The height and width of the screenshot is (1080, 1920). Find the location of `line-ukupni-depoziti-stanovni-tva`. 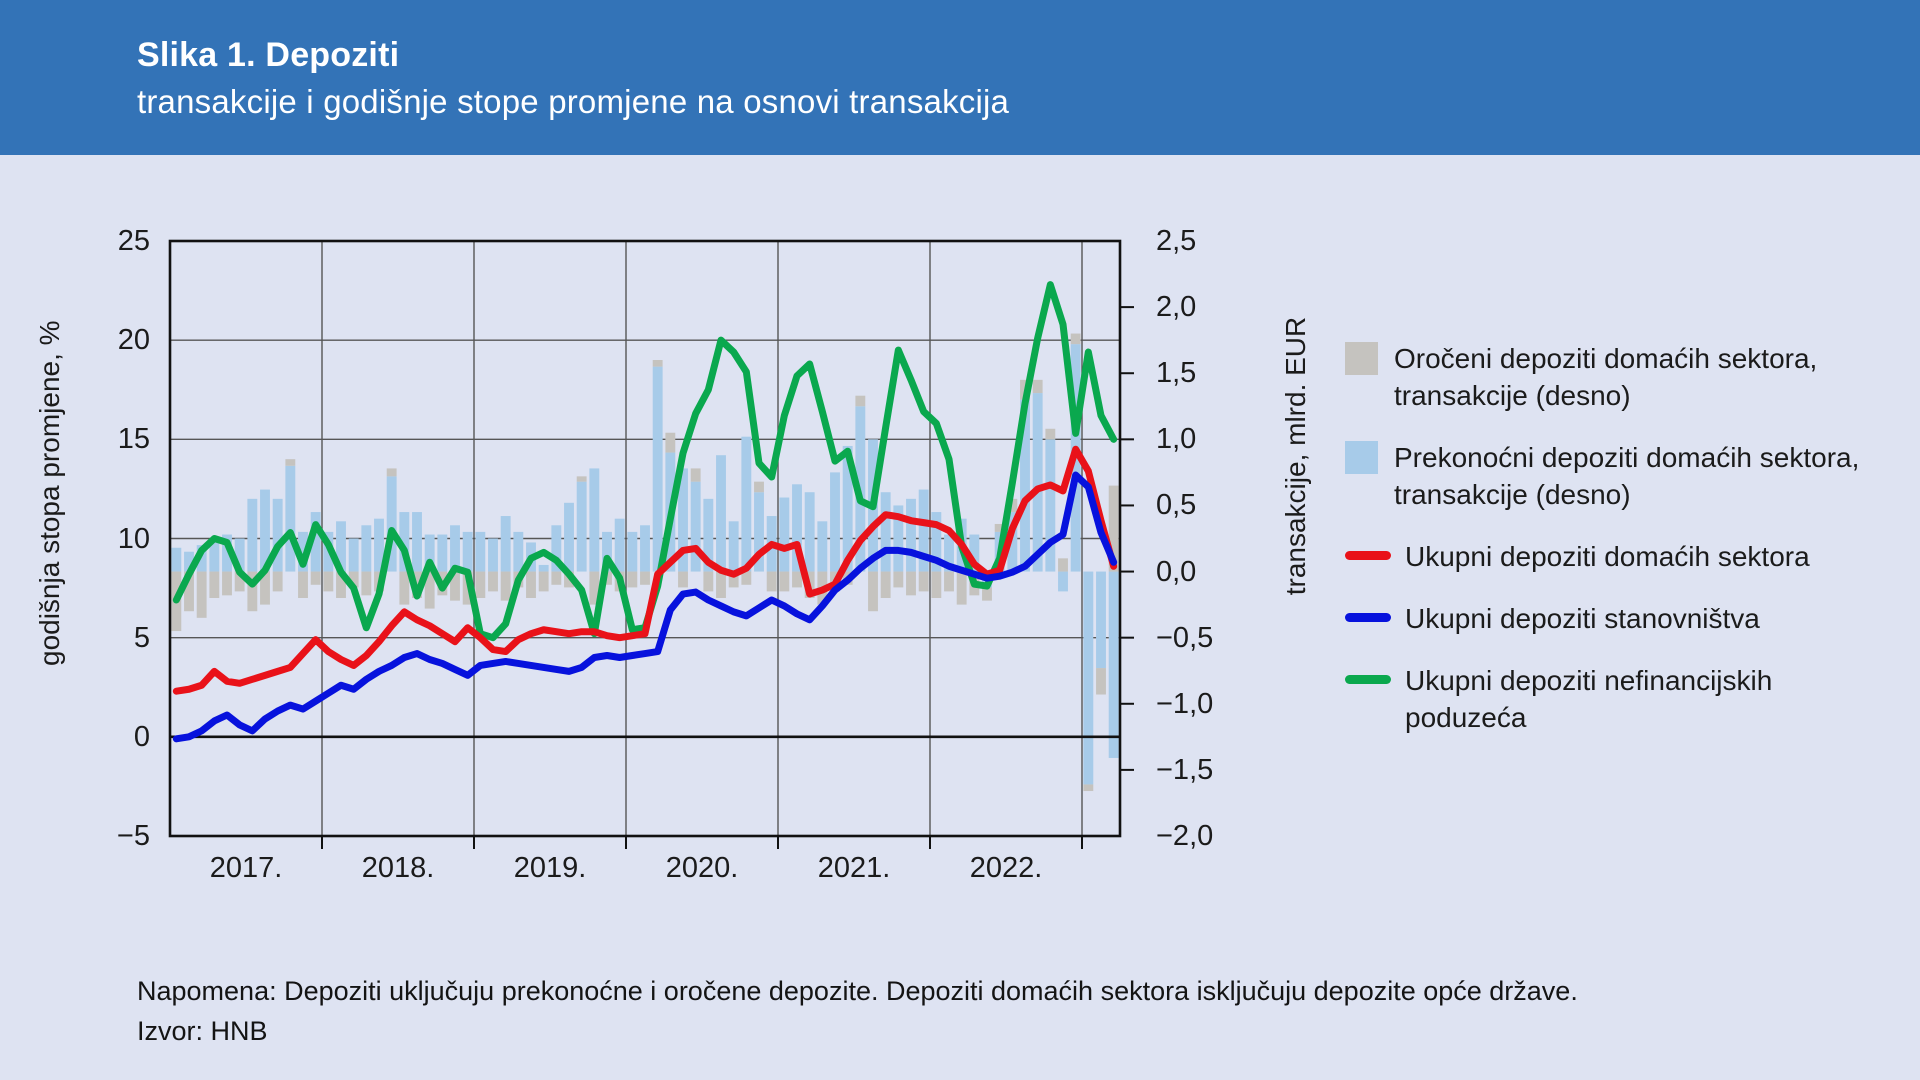

line-ukupni-depoziti-stanovni-tva is located at coordinates (645, 607).